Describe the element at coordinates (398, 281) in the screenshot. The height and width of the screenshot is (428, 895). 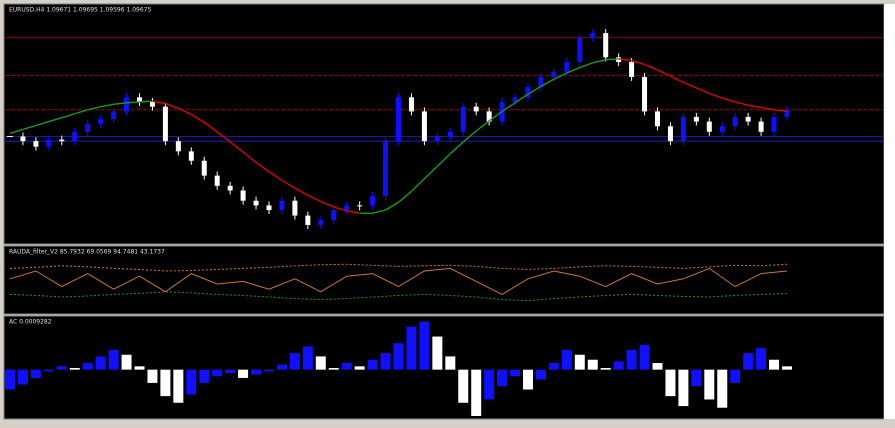
I see `oscillator-line` at that location.